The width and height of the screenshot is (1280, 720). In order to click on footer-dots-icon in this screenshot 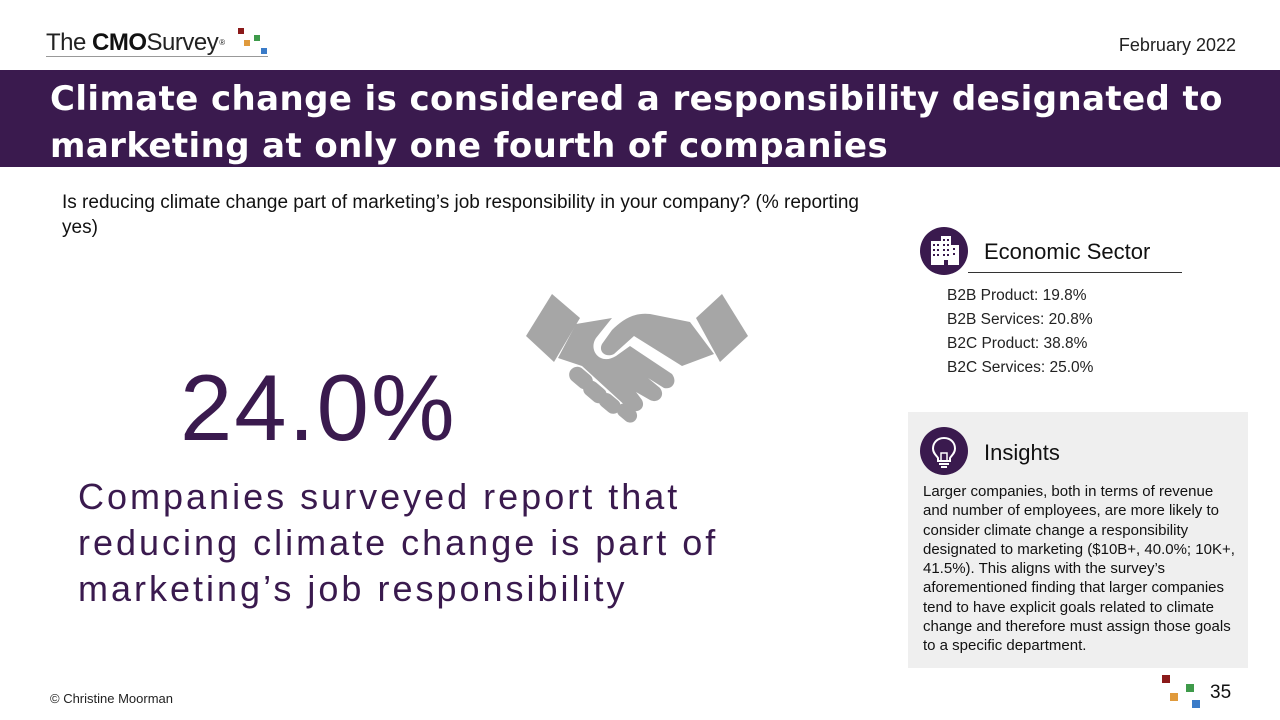, I will do `click(1182, 691)`.